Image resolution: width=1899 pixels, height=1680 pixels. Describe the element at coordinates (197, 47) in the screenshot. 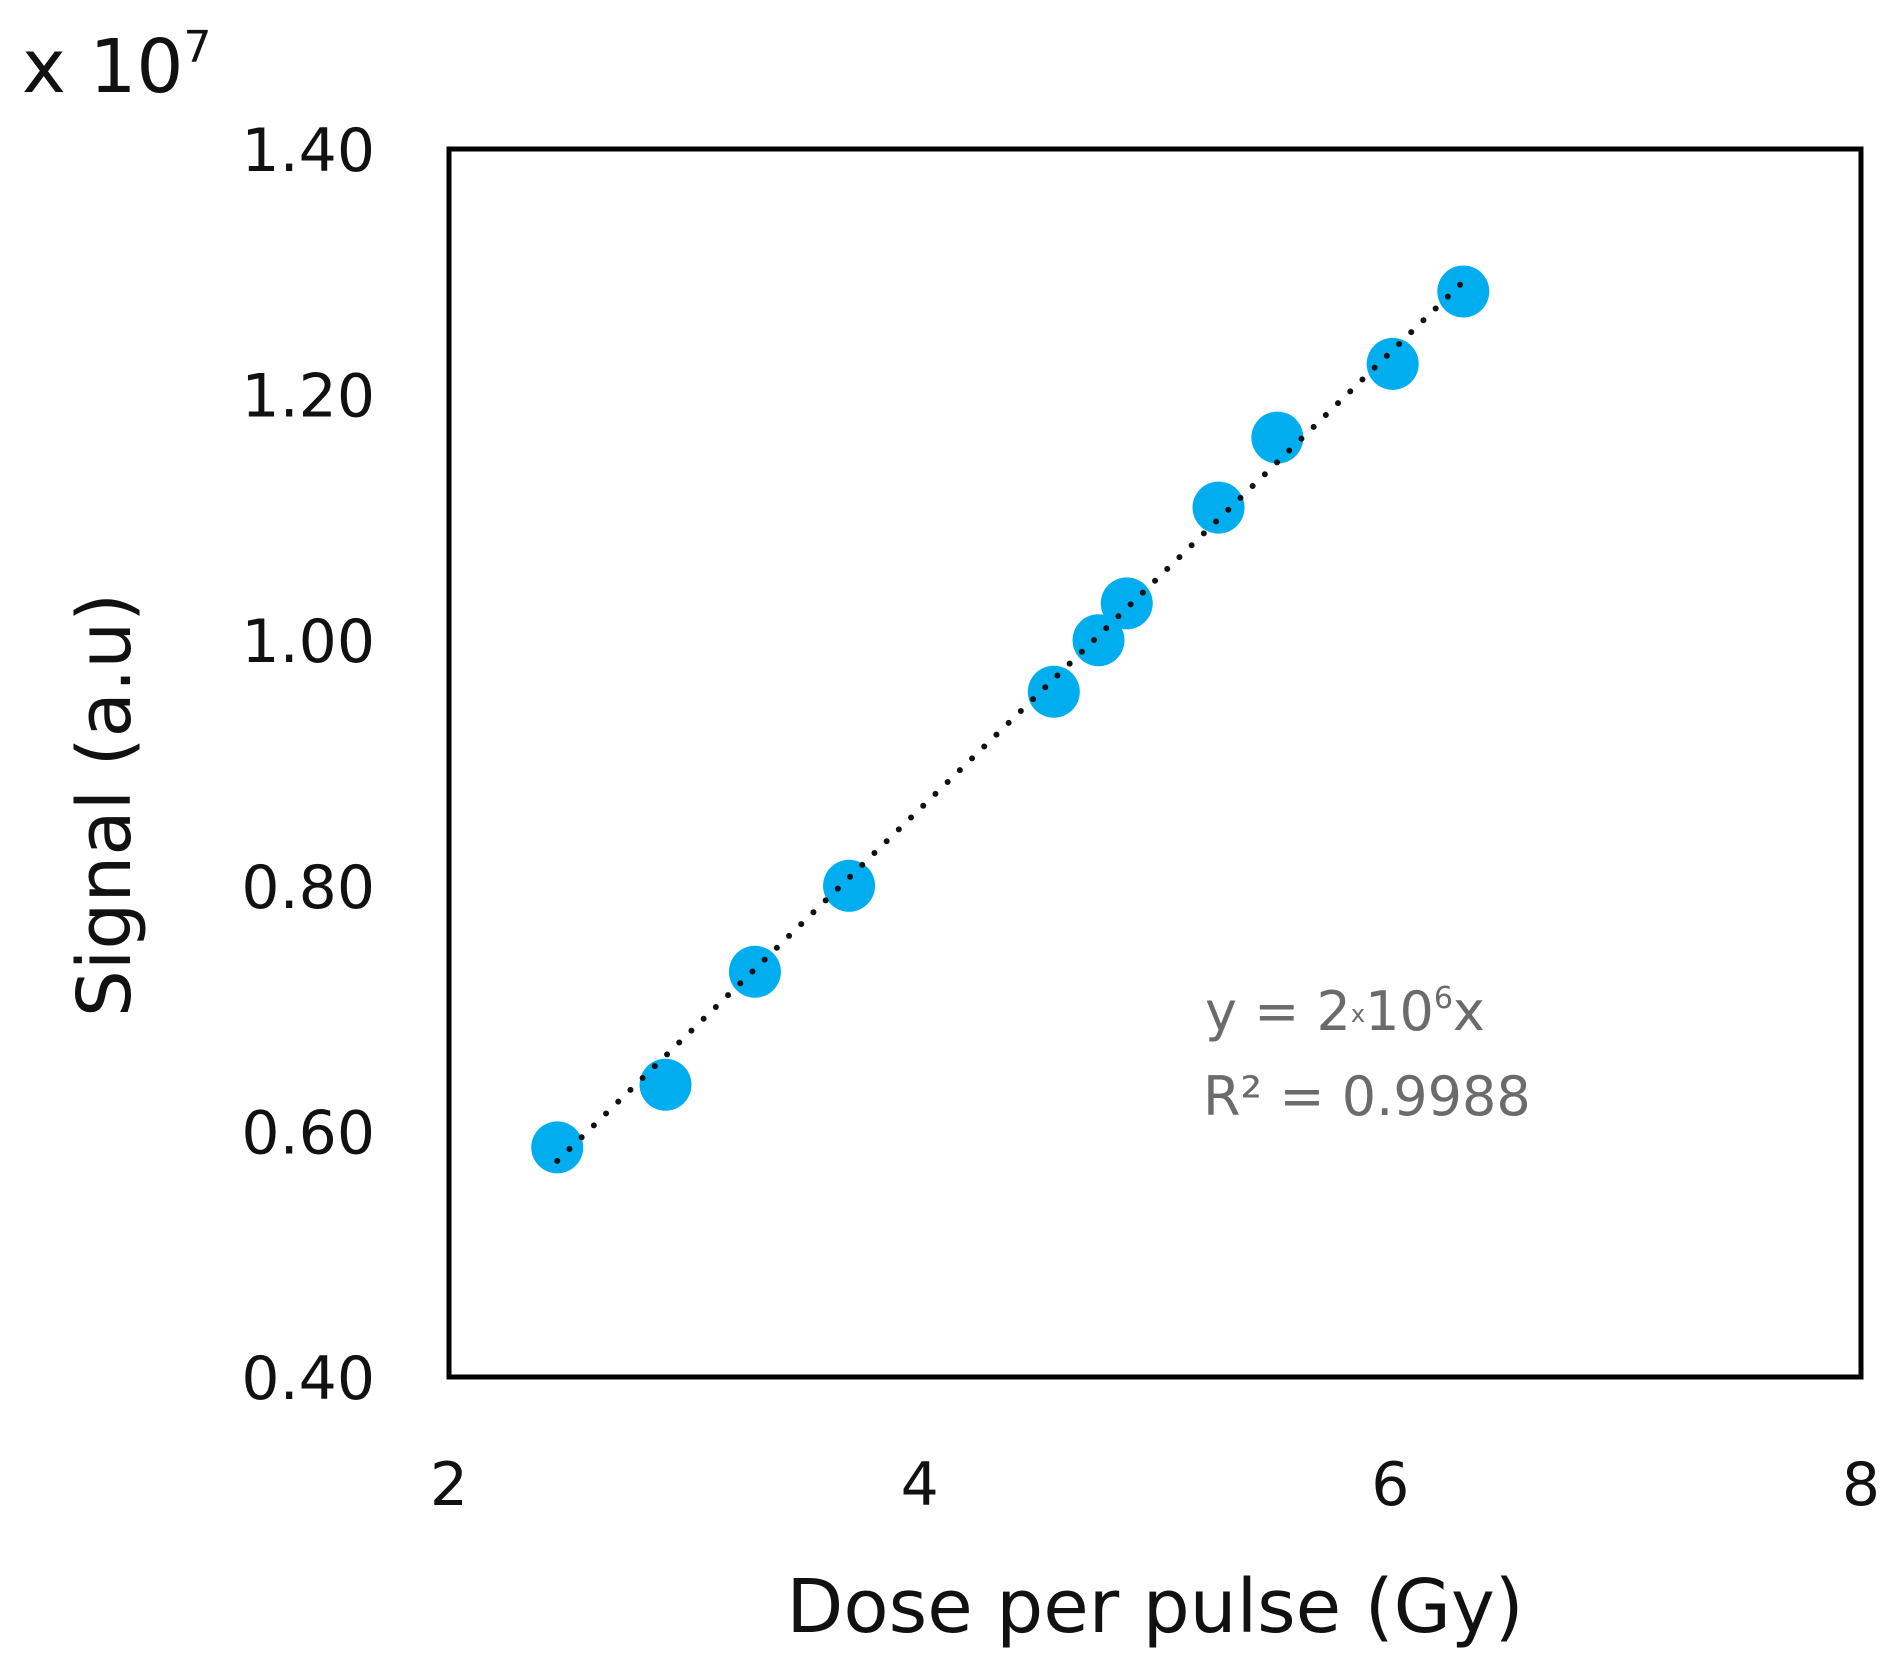

I see `y-multiplier-exponent: 7` at that location.